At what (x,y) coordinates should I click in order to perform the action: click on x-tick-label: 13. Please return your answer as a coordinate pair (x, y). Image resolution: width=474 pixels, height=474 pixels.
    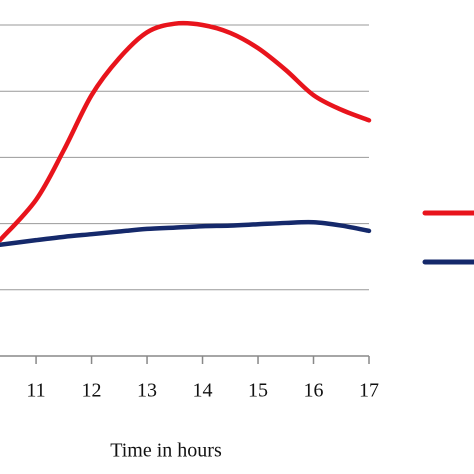
    Looking at the image, I should click on (147, 391).